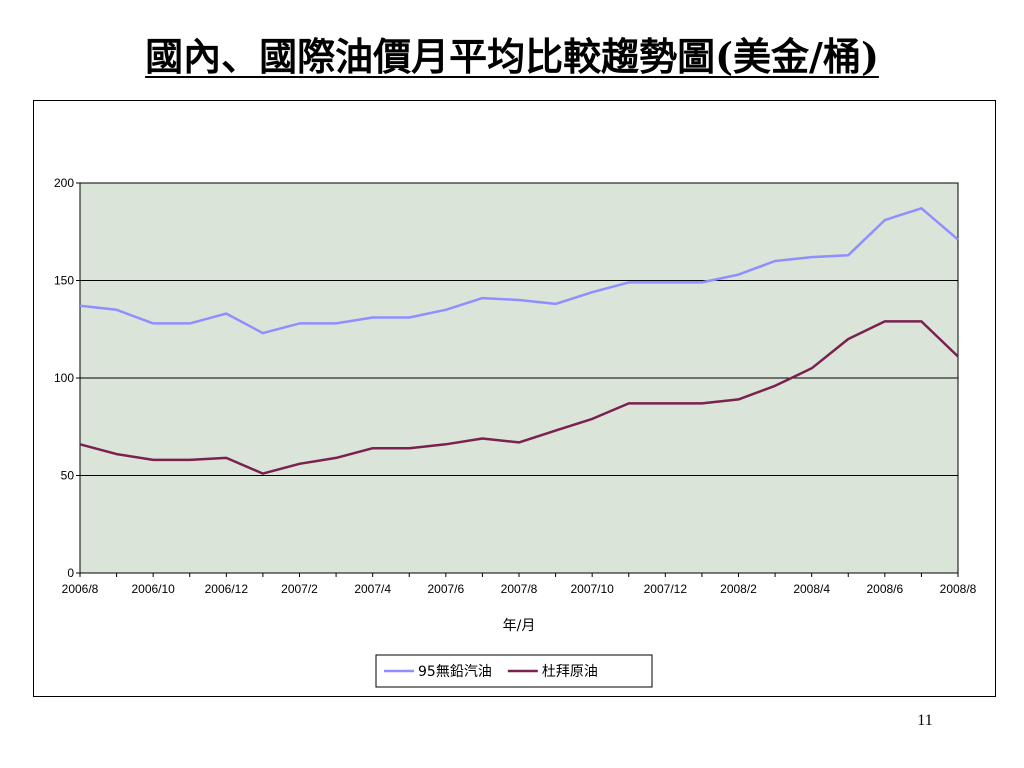  What do you see at coordinates (514, 671) in the screenshot?
I see `legend: 95無鉛汽油 杜拜原油` at bounding box center [514, 671].